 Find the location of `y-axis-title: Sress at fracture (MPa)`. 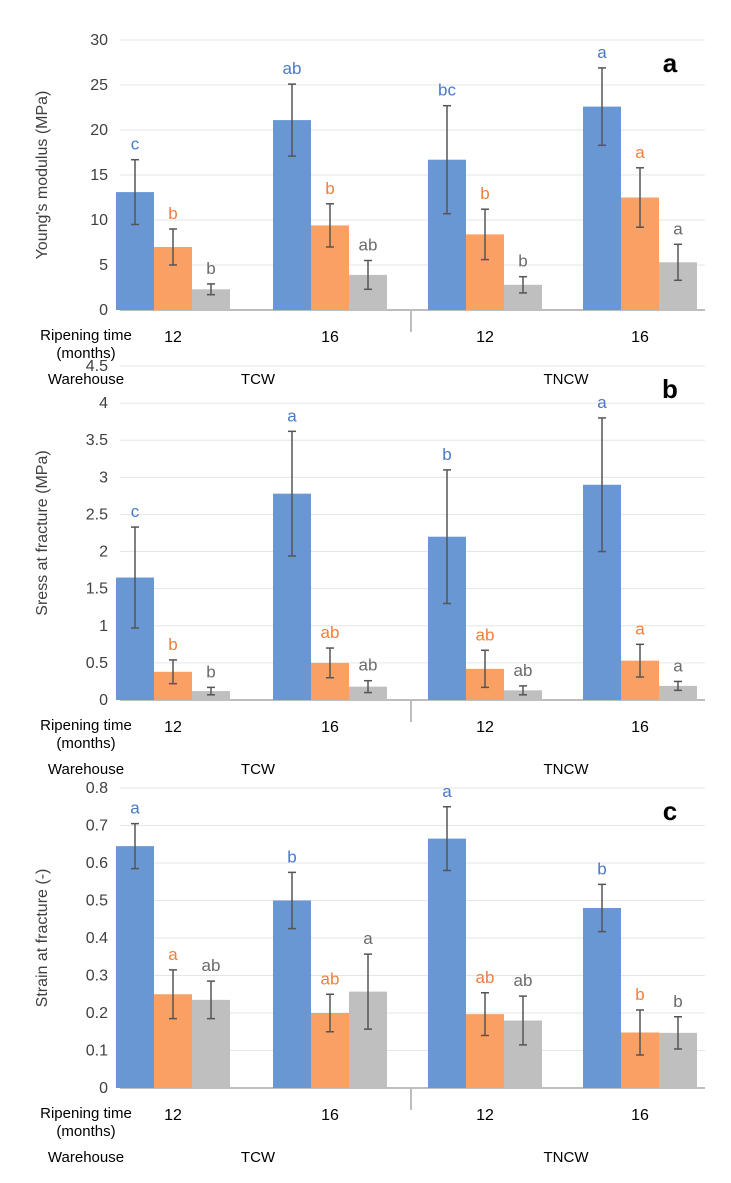

y-axis-title: Sress at fracture (MPa) is located at coordinates (42, 532).